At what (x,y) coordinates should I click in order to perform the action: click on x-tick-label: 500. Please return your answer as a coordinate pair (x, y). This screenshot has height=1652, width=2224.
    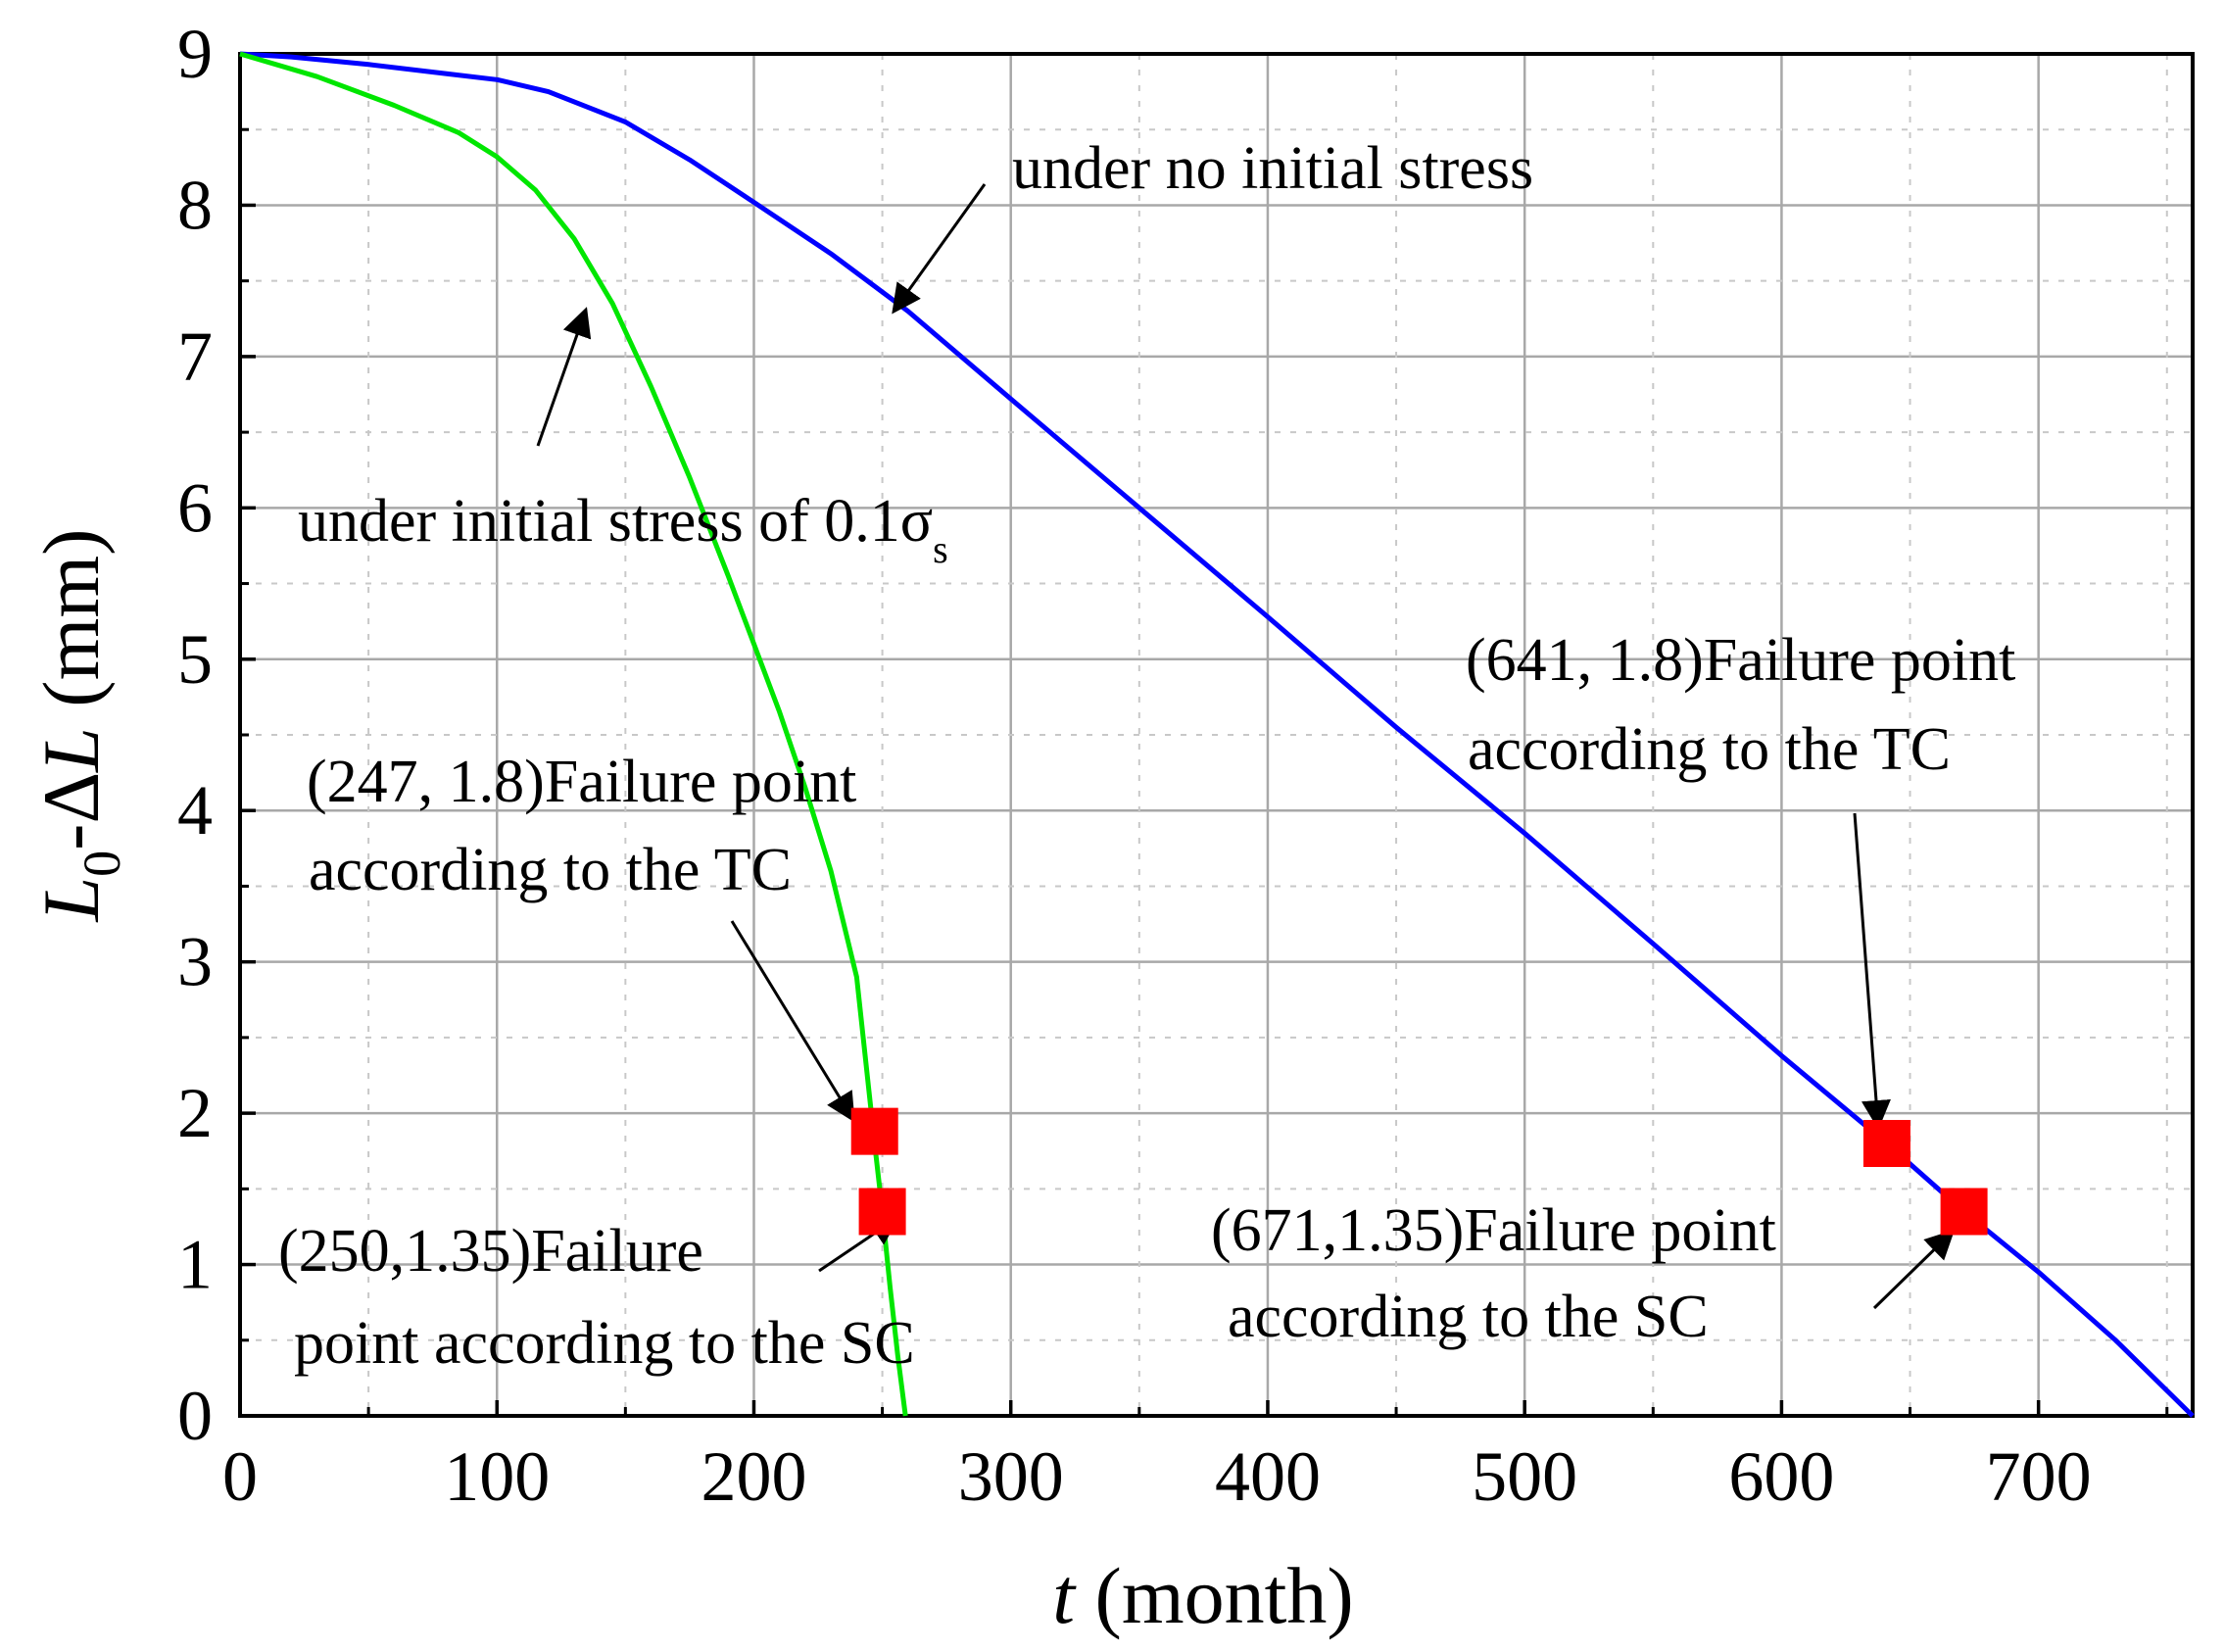
    Looking at the image, I should click on (1524, 1476).